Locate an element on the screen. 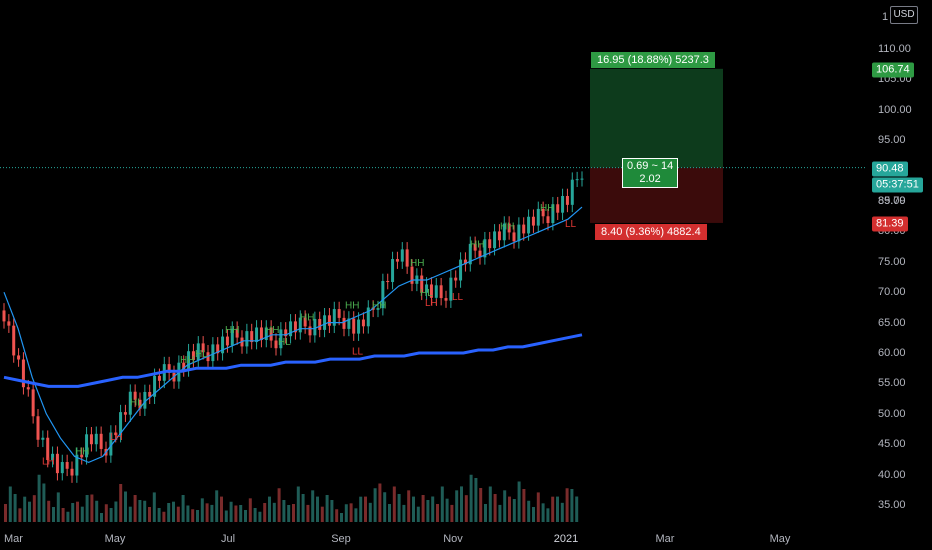  price-tick: 40.00 is located at coordinates (892, 474).